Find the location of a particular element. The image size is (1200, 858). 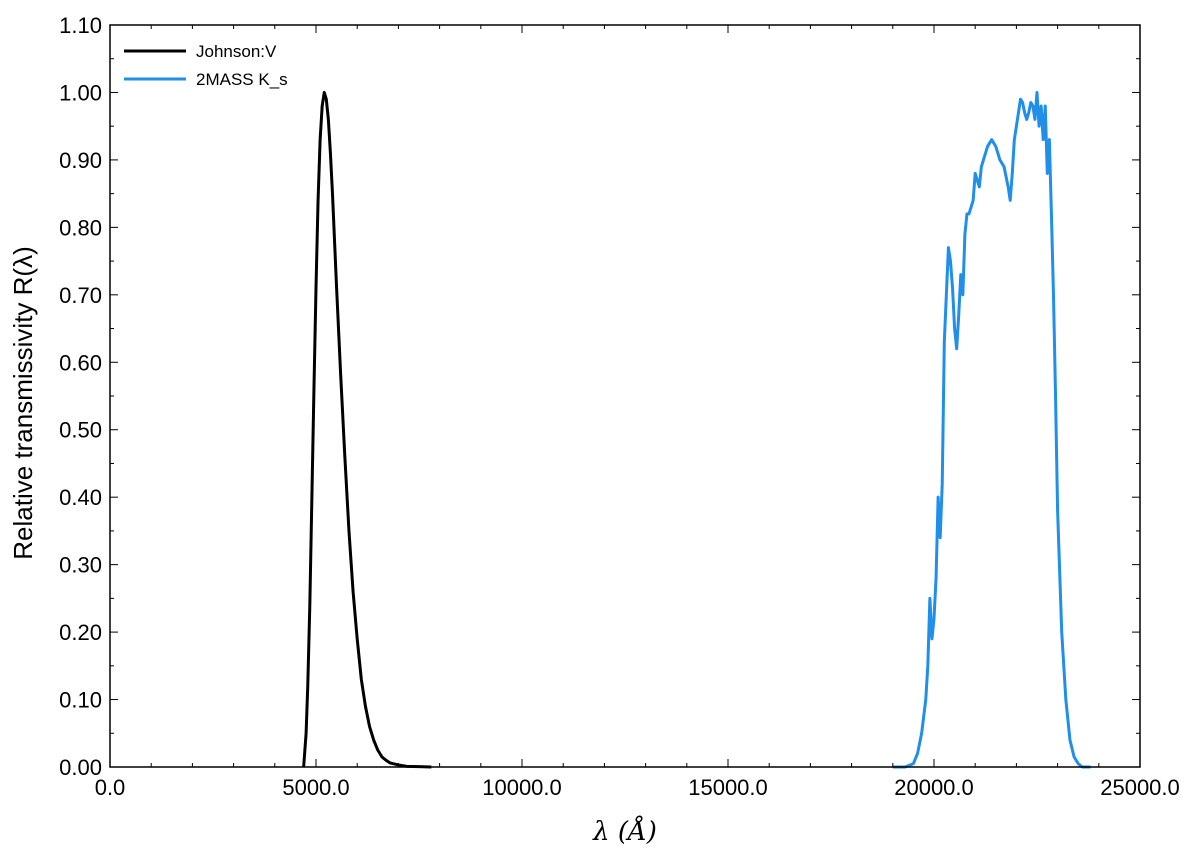

y-tick-label: 0.80 is located at coordinates (80, 227).